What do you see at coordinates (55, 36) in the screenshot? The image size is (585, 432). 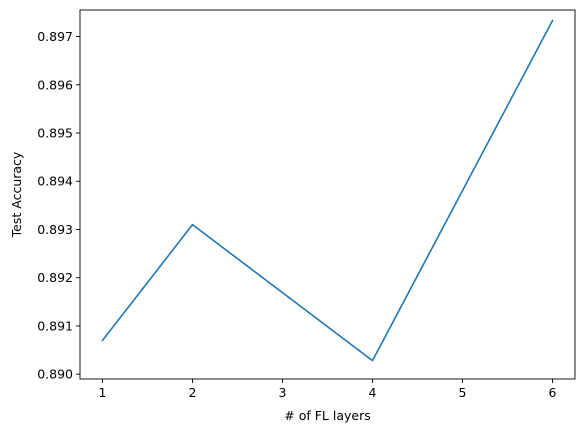 I see `y-tick-label: 0.897` at bounding box center [55, 36].